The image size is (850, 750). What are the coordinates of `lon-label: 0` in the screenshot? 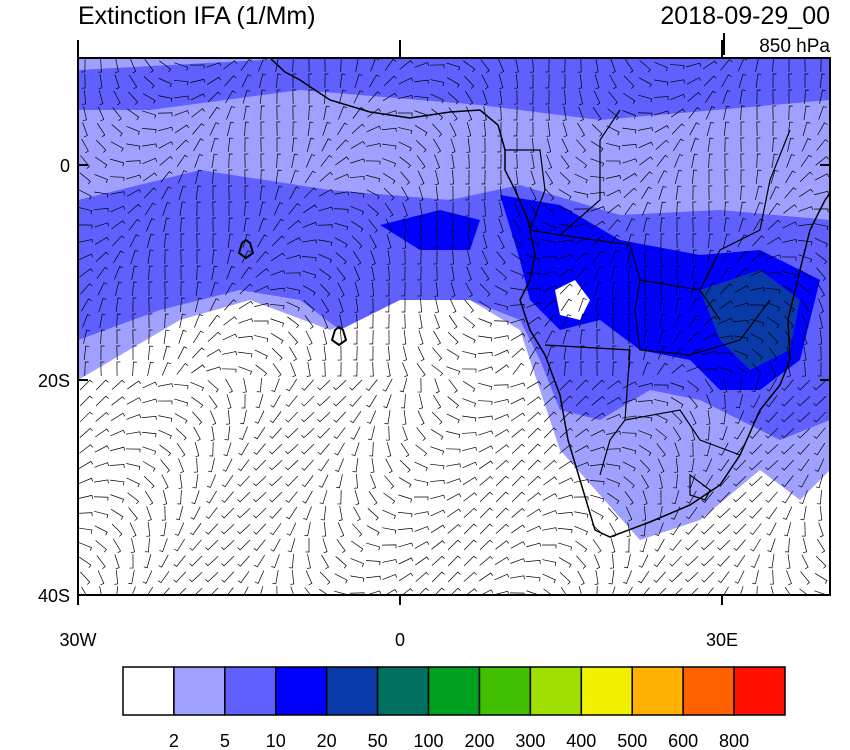 It's located at (400, 640).